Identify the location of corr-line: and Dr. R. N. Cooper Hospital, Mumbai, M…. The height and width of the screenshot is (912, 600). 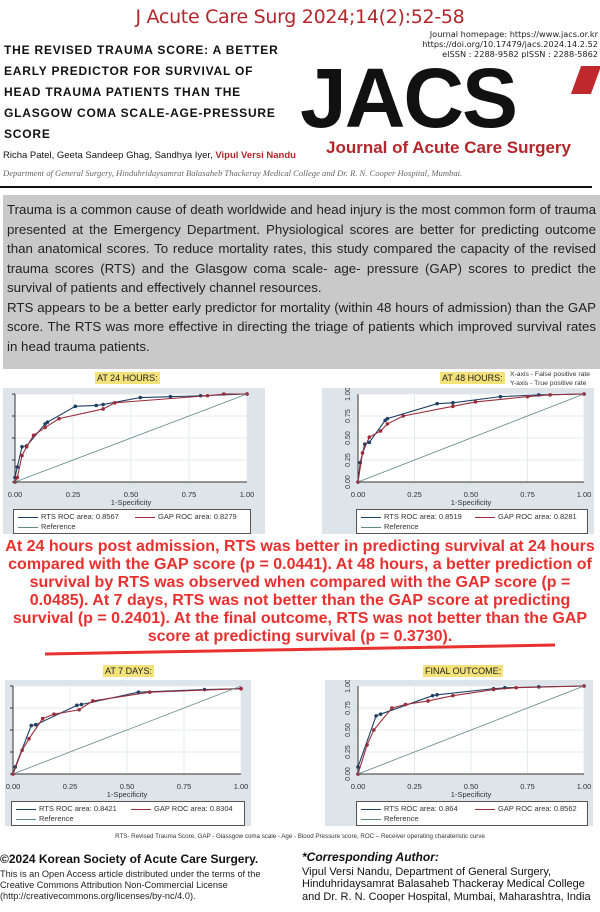
(446, 896).